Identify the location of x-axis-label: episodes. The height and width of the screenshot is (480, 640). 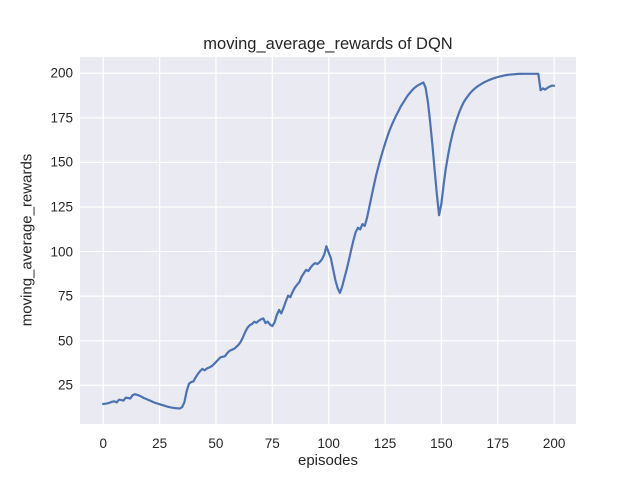
(328, 460).